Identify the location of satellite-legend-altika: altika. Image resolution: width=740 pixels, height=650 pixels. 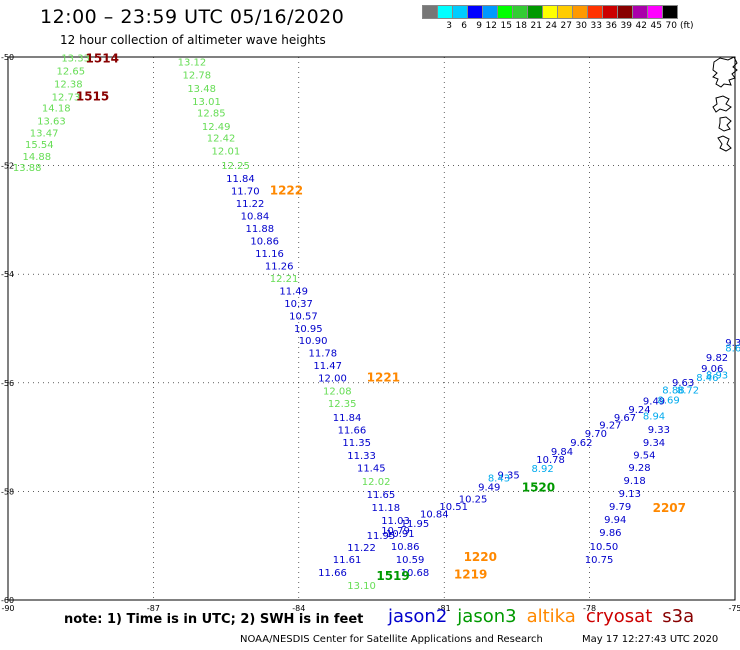
(551, 616).